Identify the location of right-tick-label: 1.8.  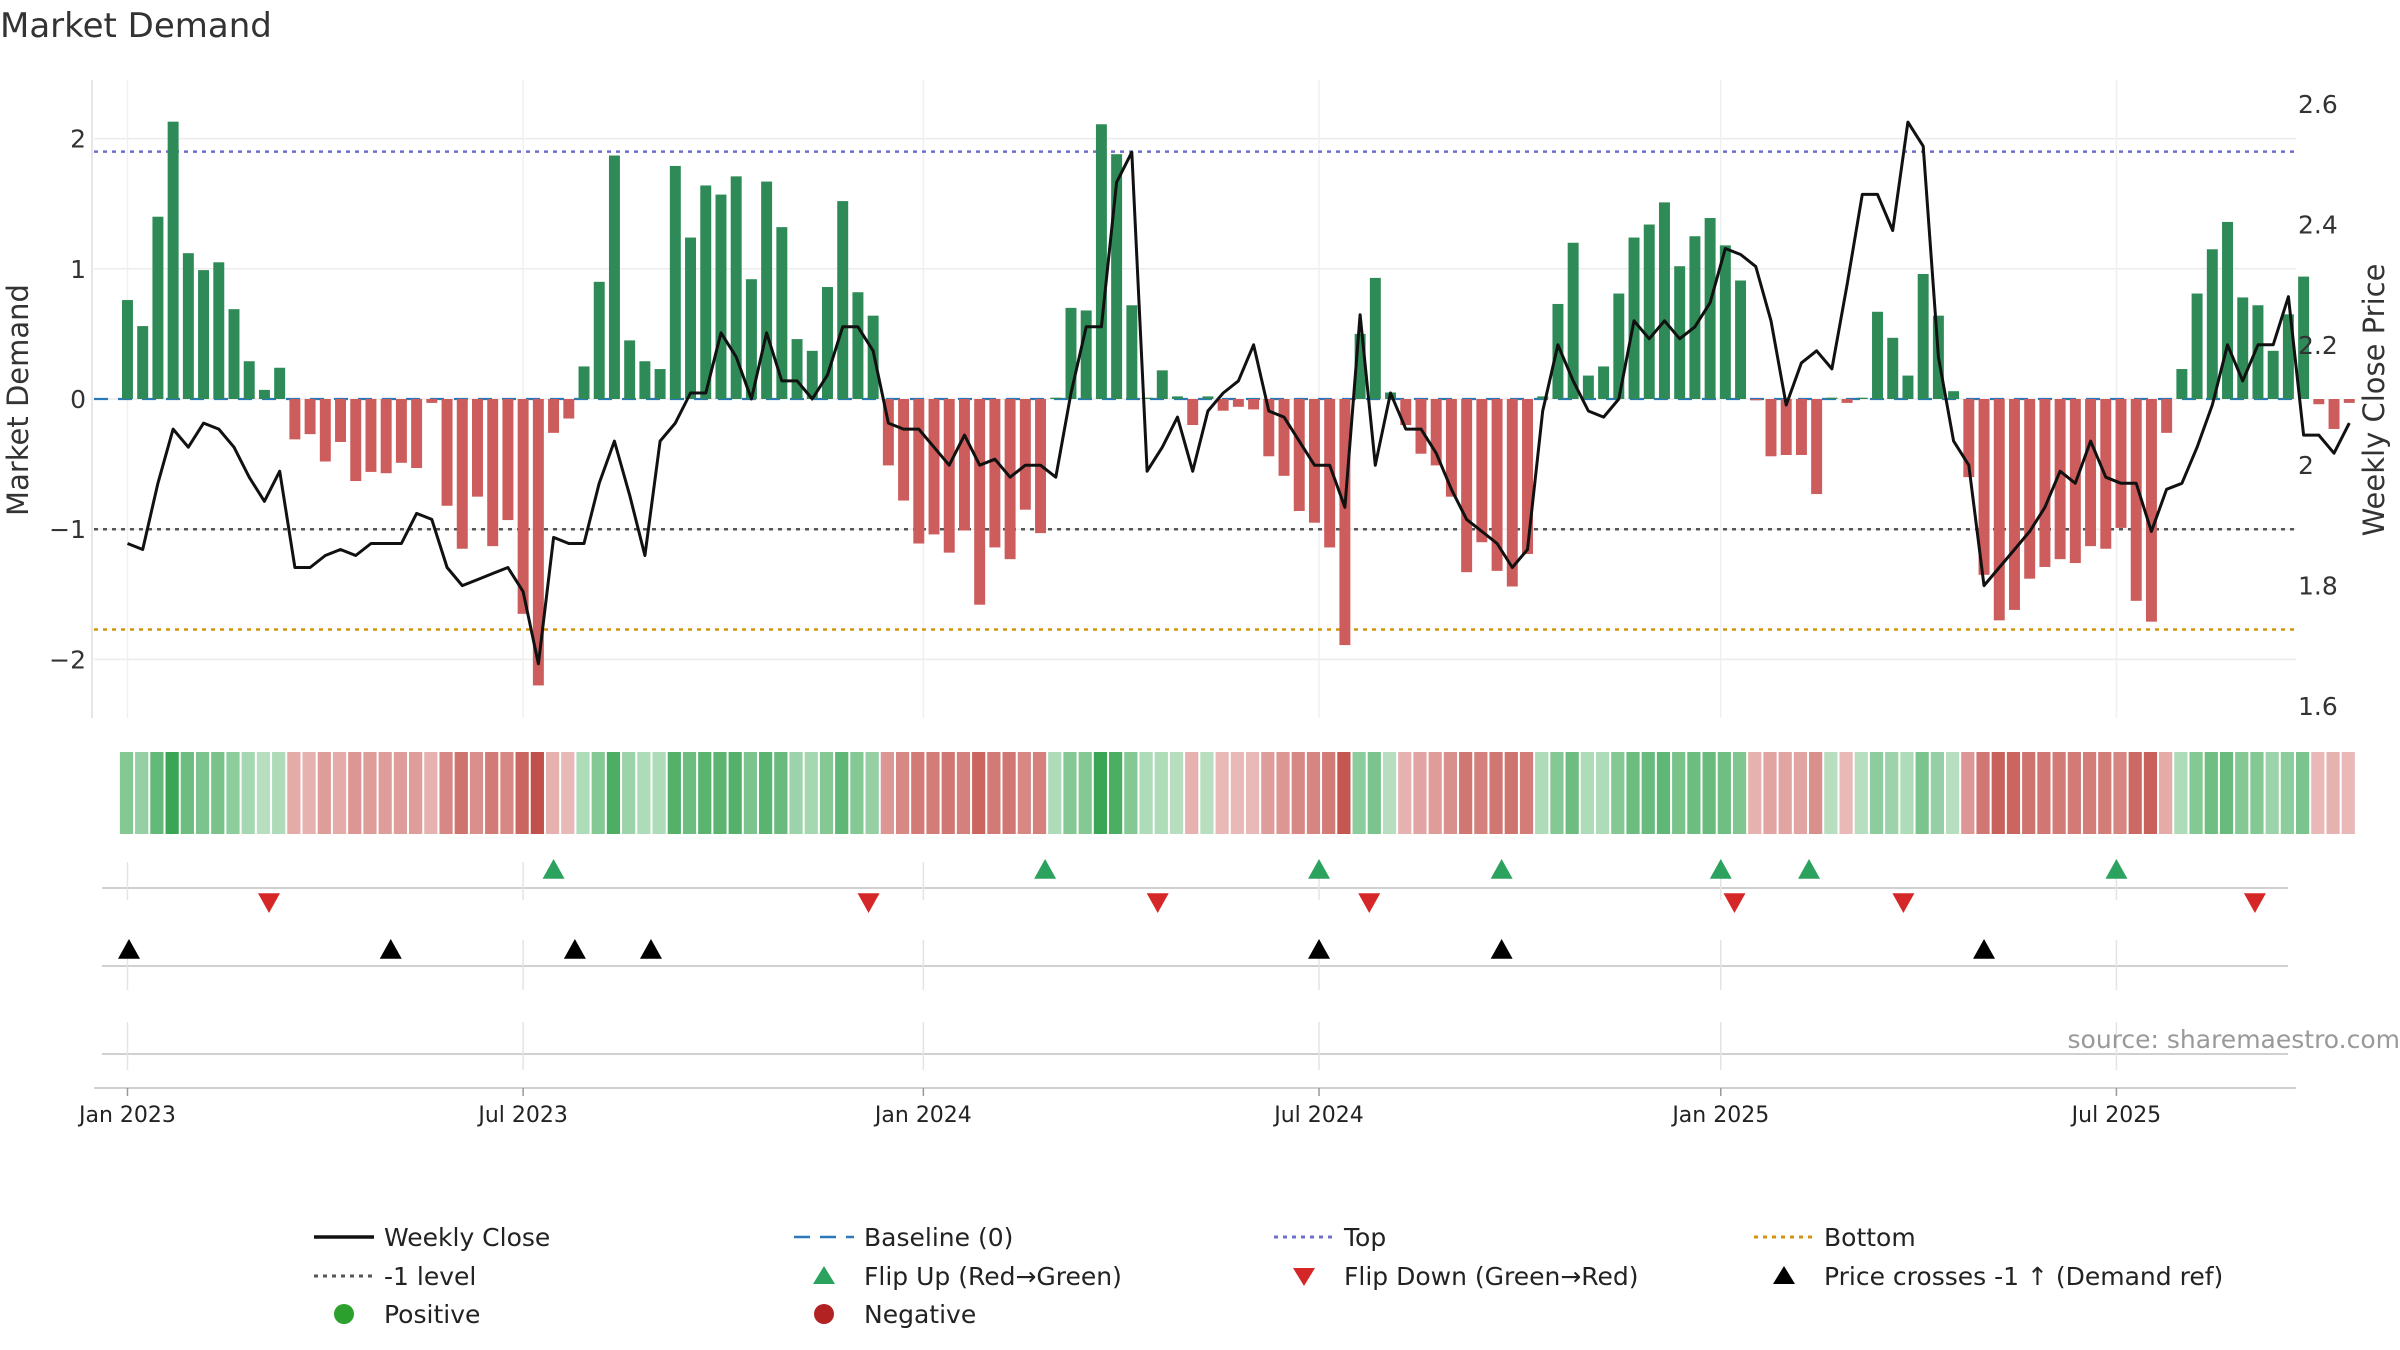
(2318, 586).